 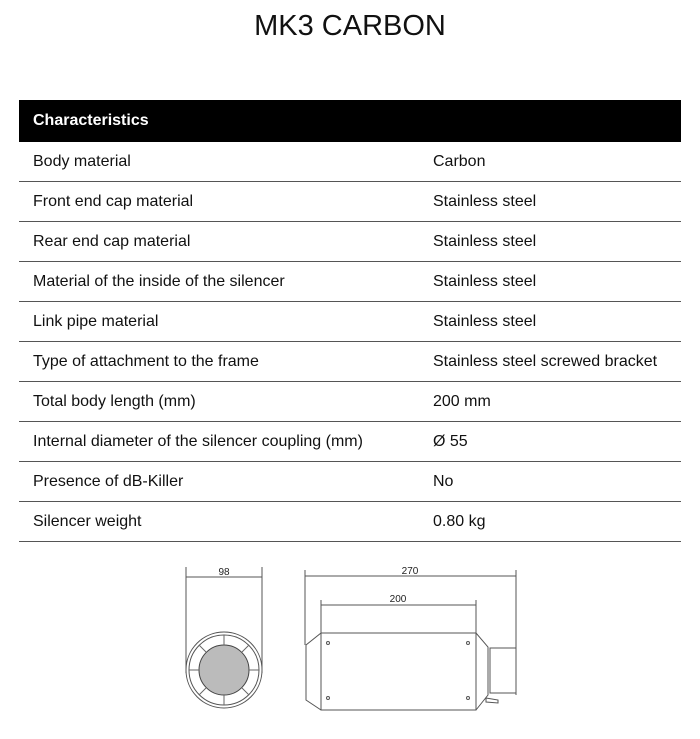 I want to click on link-pipe, so click(x=503, y=670).